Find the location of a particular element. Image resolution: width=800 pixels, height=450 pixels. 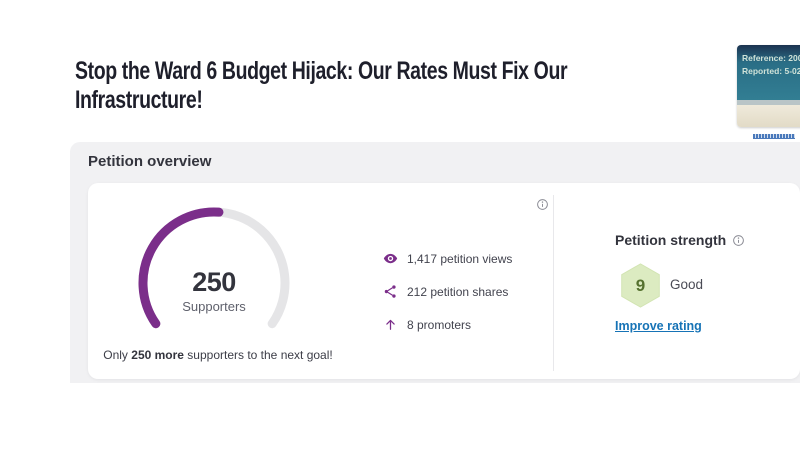

eye-icon is located at coordinates (390, 258).